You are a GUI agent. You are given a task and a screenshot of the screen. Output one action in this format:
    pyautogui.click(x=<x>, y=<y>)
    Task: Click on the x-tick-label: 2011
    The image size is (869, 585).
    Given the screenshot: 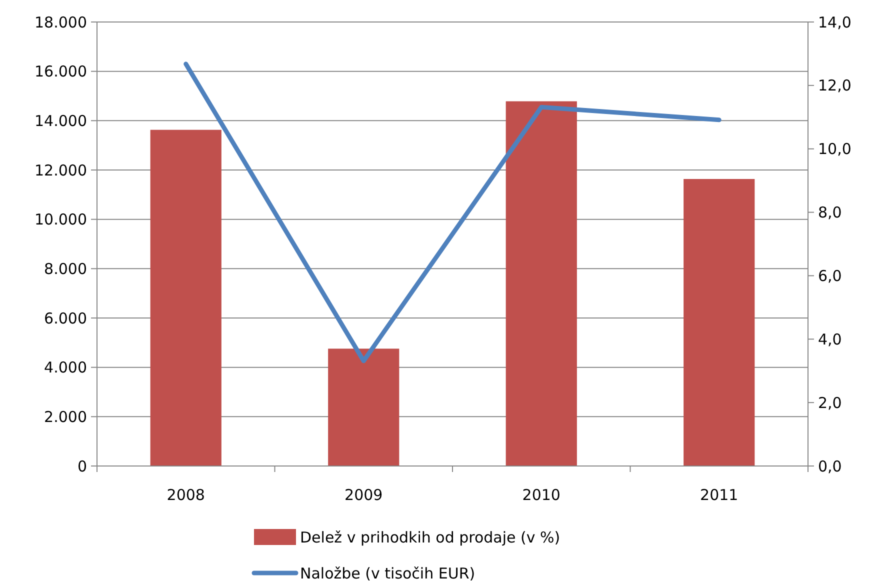 What is the action you would take?
    pyautogui.click(x=719, y=495)
    